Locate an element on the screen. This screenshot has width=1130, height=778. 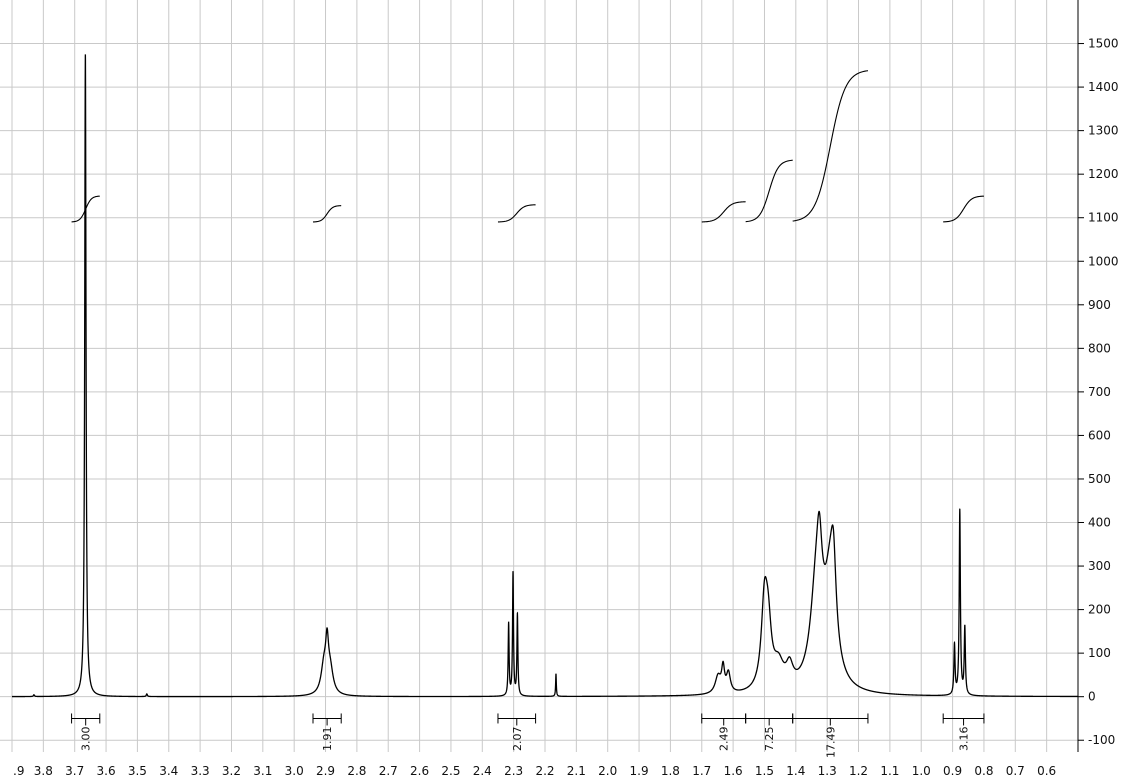
x-tick-label: 1.6 is located at coordinates (733, 771).